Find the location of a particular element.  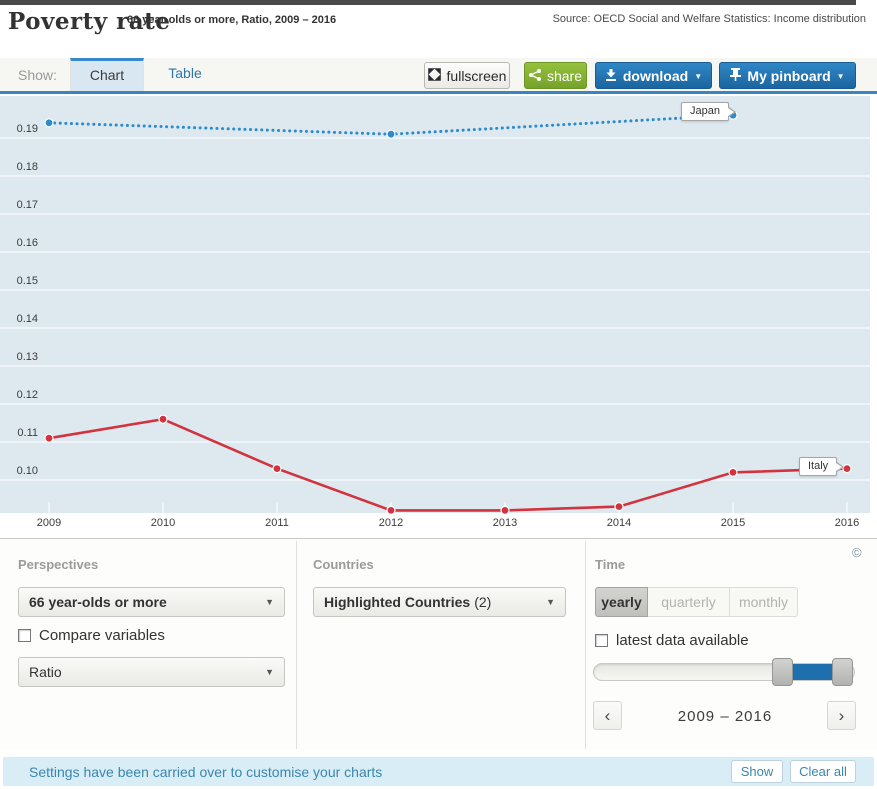

variable-select: 66 year-olds or more ▼ is located at coordinates (151, 602).